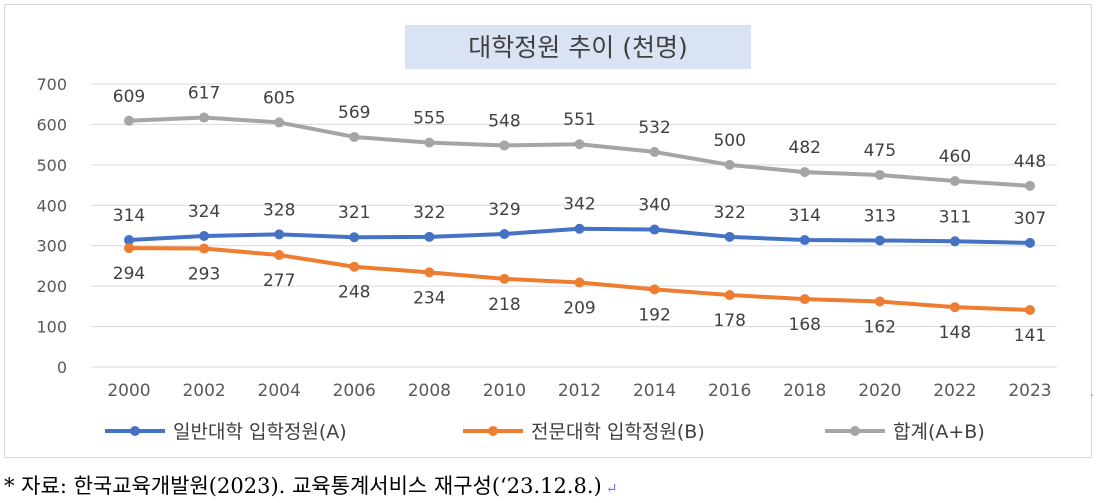 Image resolution: width=1097 pixels, height=503 pixels. Describe the element at coordinates (51, 124) in the screenshot. I see `y-tick-label: 600` at that location.